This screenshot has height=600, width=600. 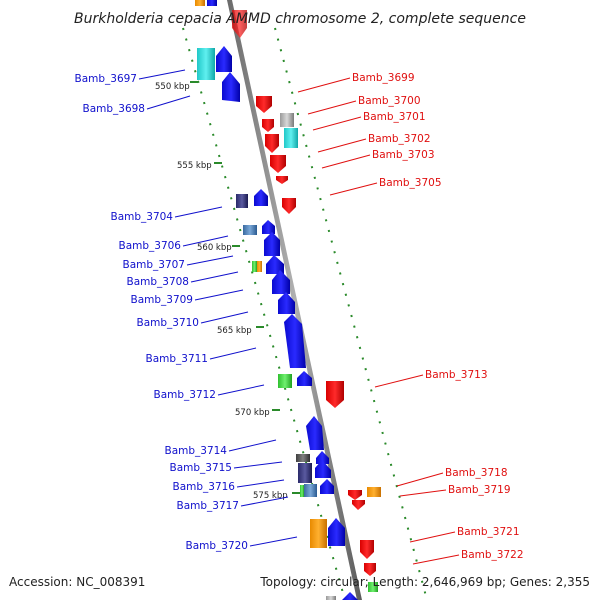 What do you see at coordinates (113, 109) in the screenshot?
I see `gene-label-left: Bamb_3698` at bounding box center [113, 109].